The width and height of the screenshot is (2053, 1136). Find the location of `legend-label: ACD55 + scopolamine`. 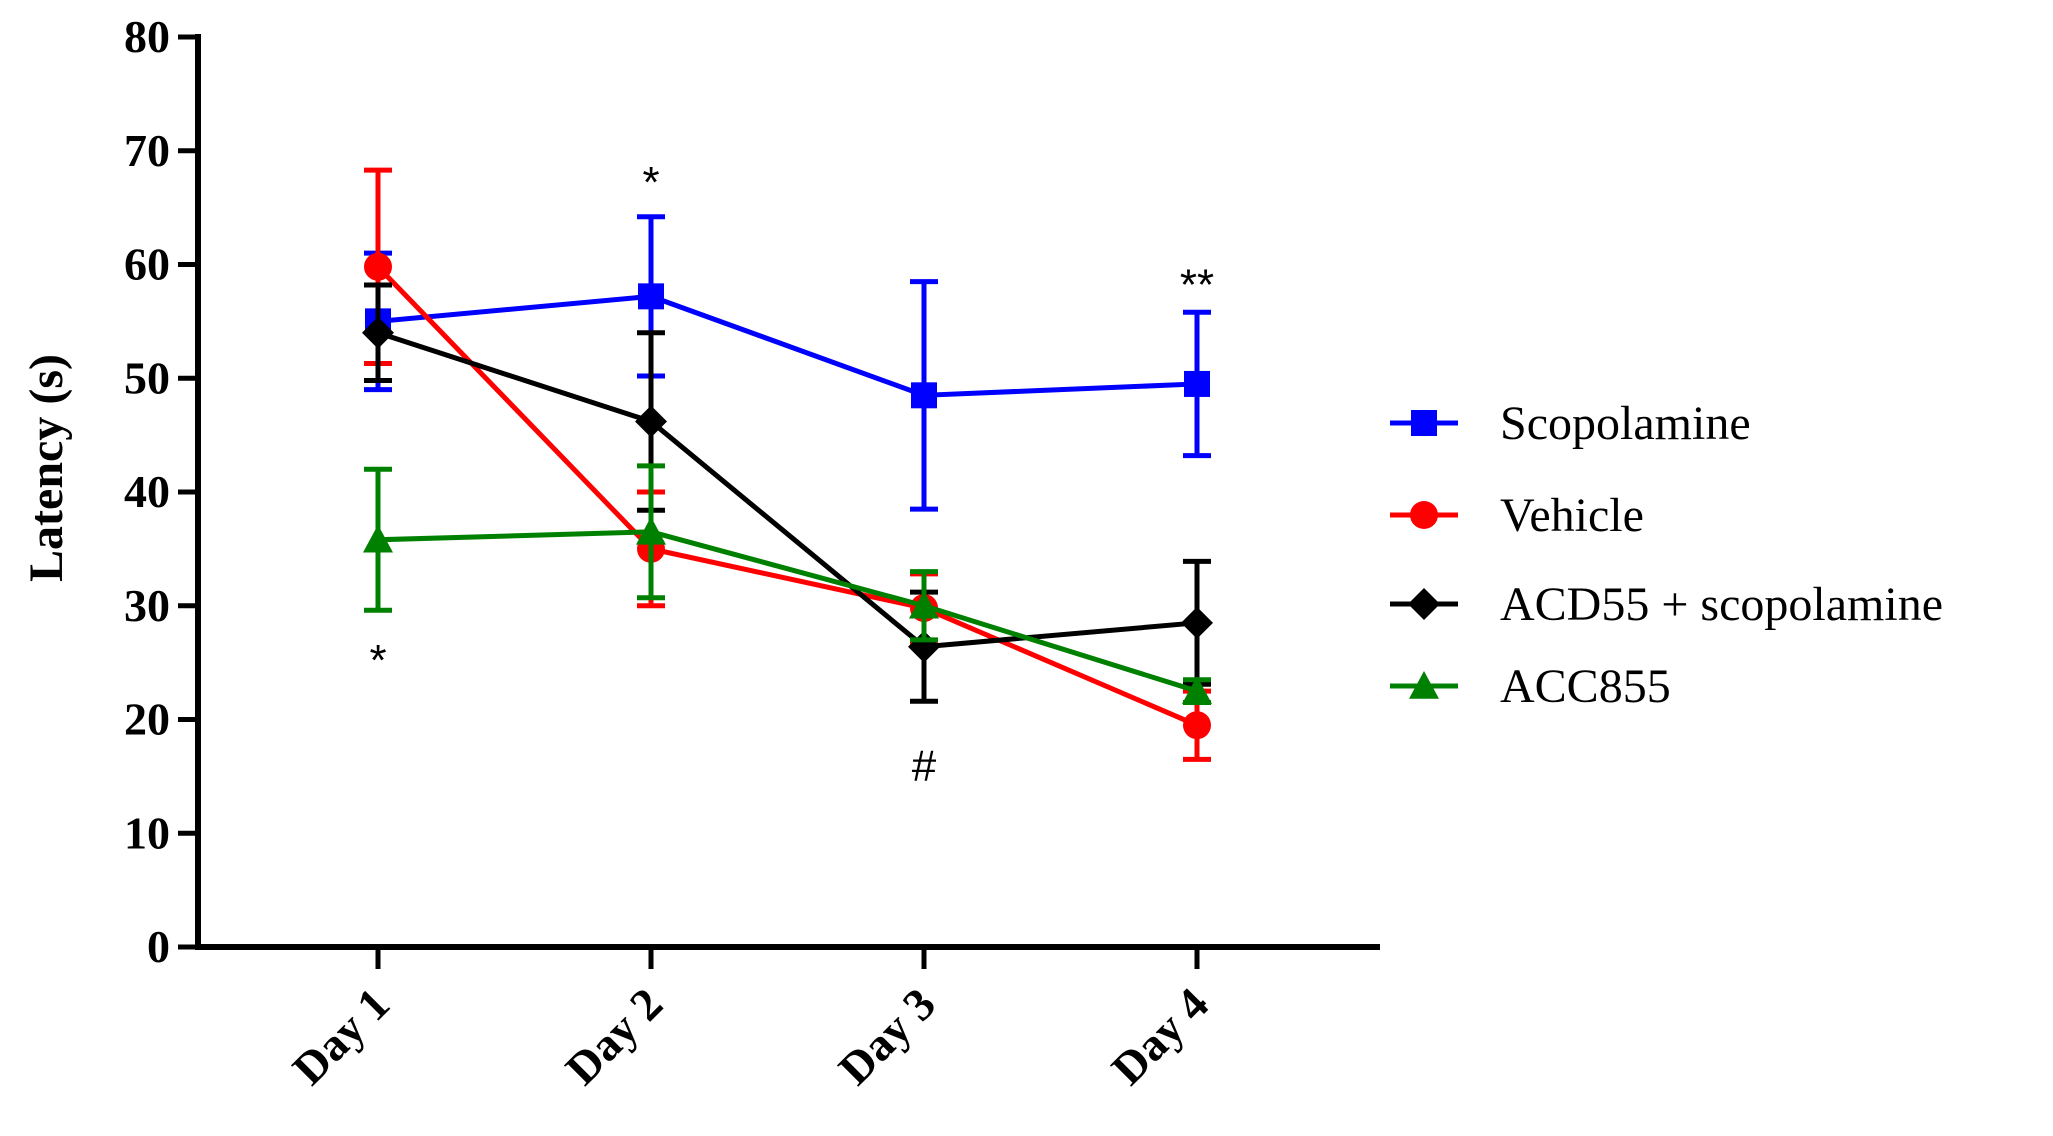

legend-label: ACD55 + scopolamine is located at coordinates (1721, 604).